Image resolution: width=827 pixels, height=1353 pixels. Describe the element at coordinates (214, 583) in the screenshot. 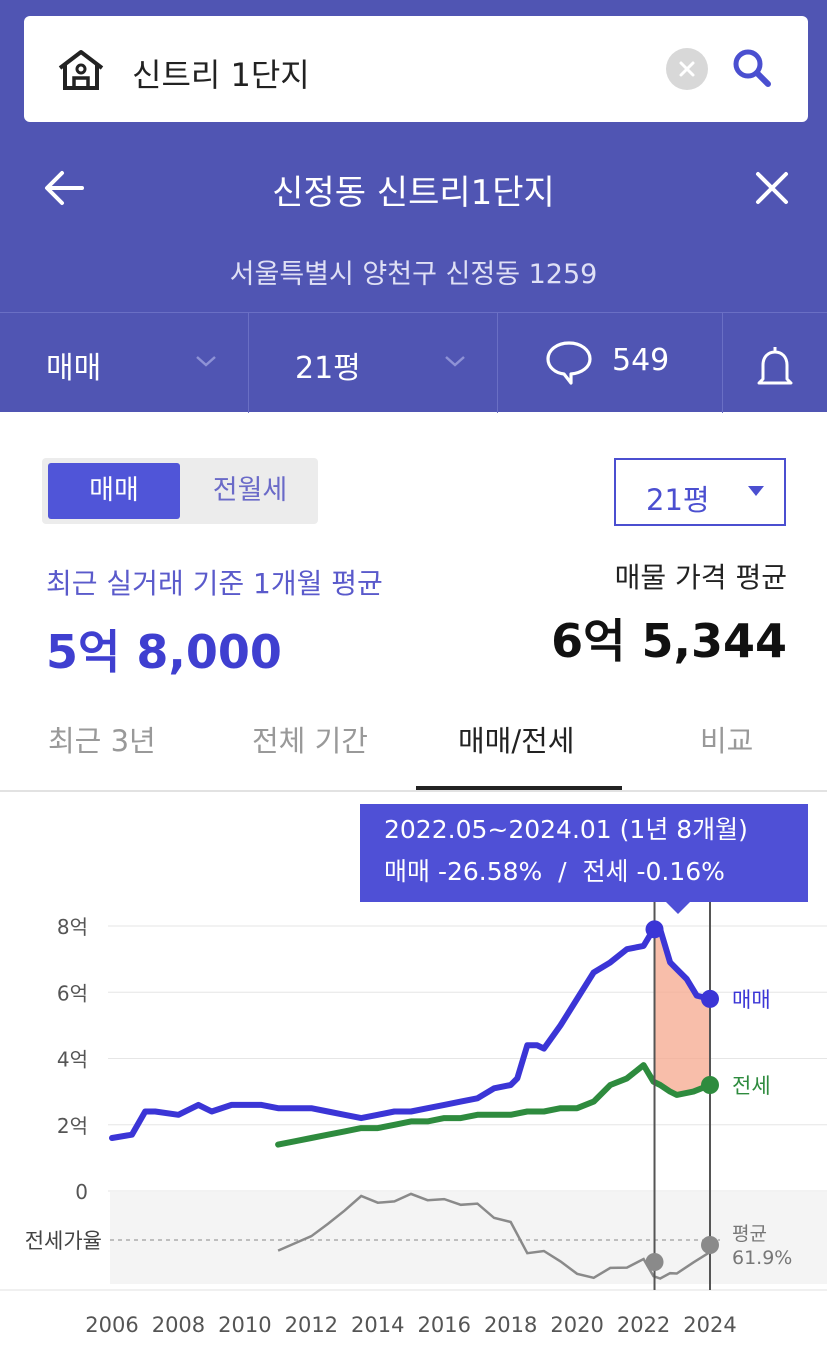

I see `recent-price-label: 최근 실거래 기준 1개월 평균` at that location.